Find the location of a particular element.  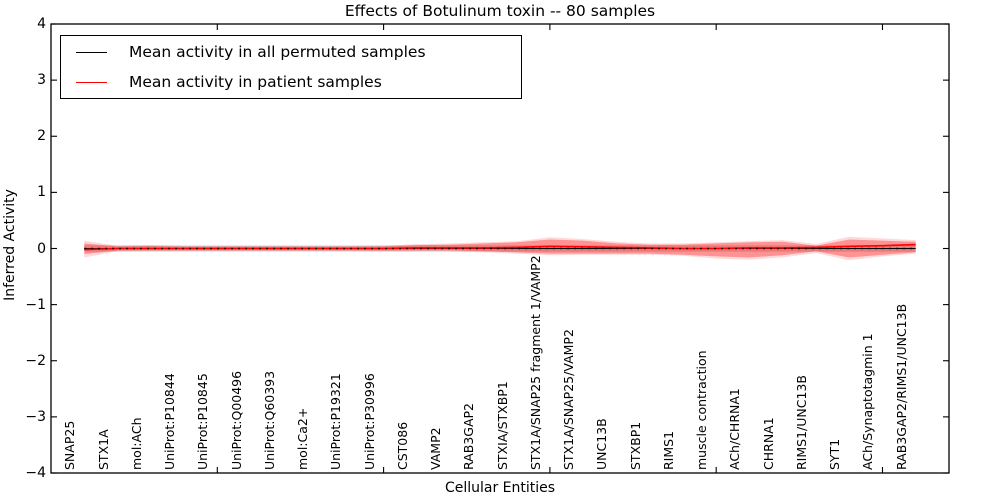

x-category-label: mol:Ca2+ is located at coordinates (303, 438).